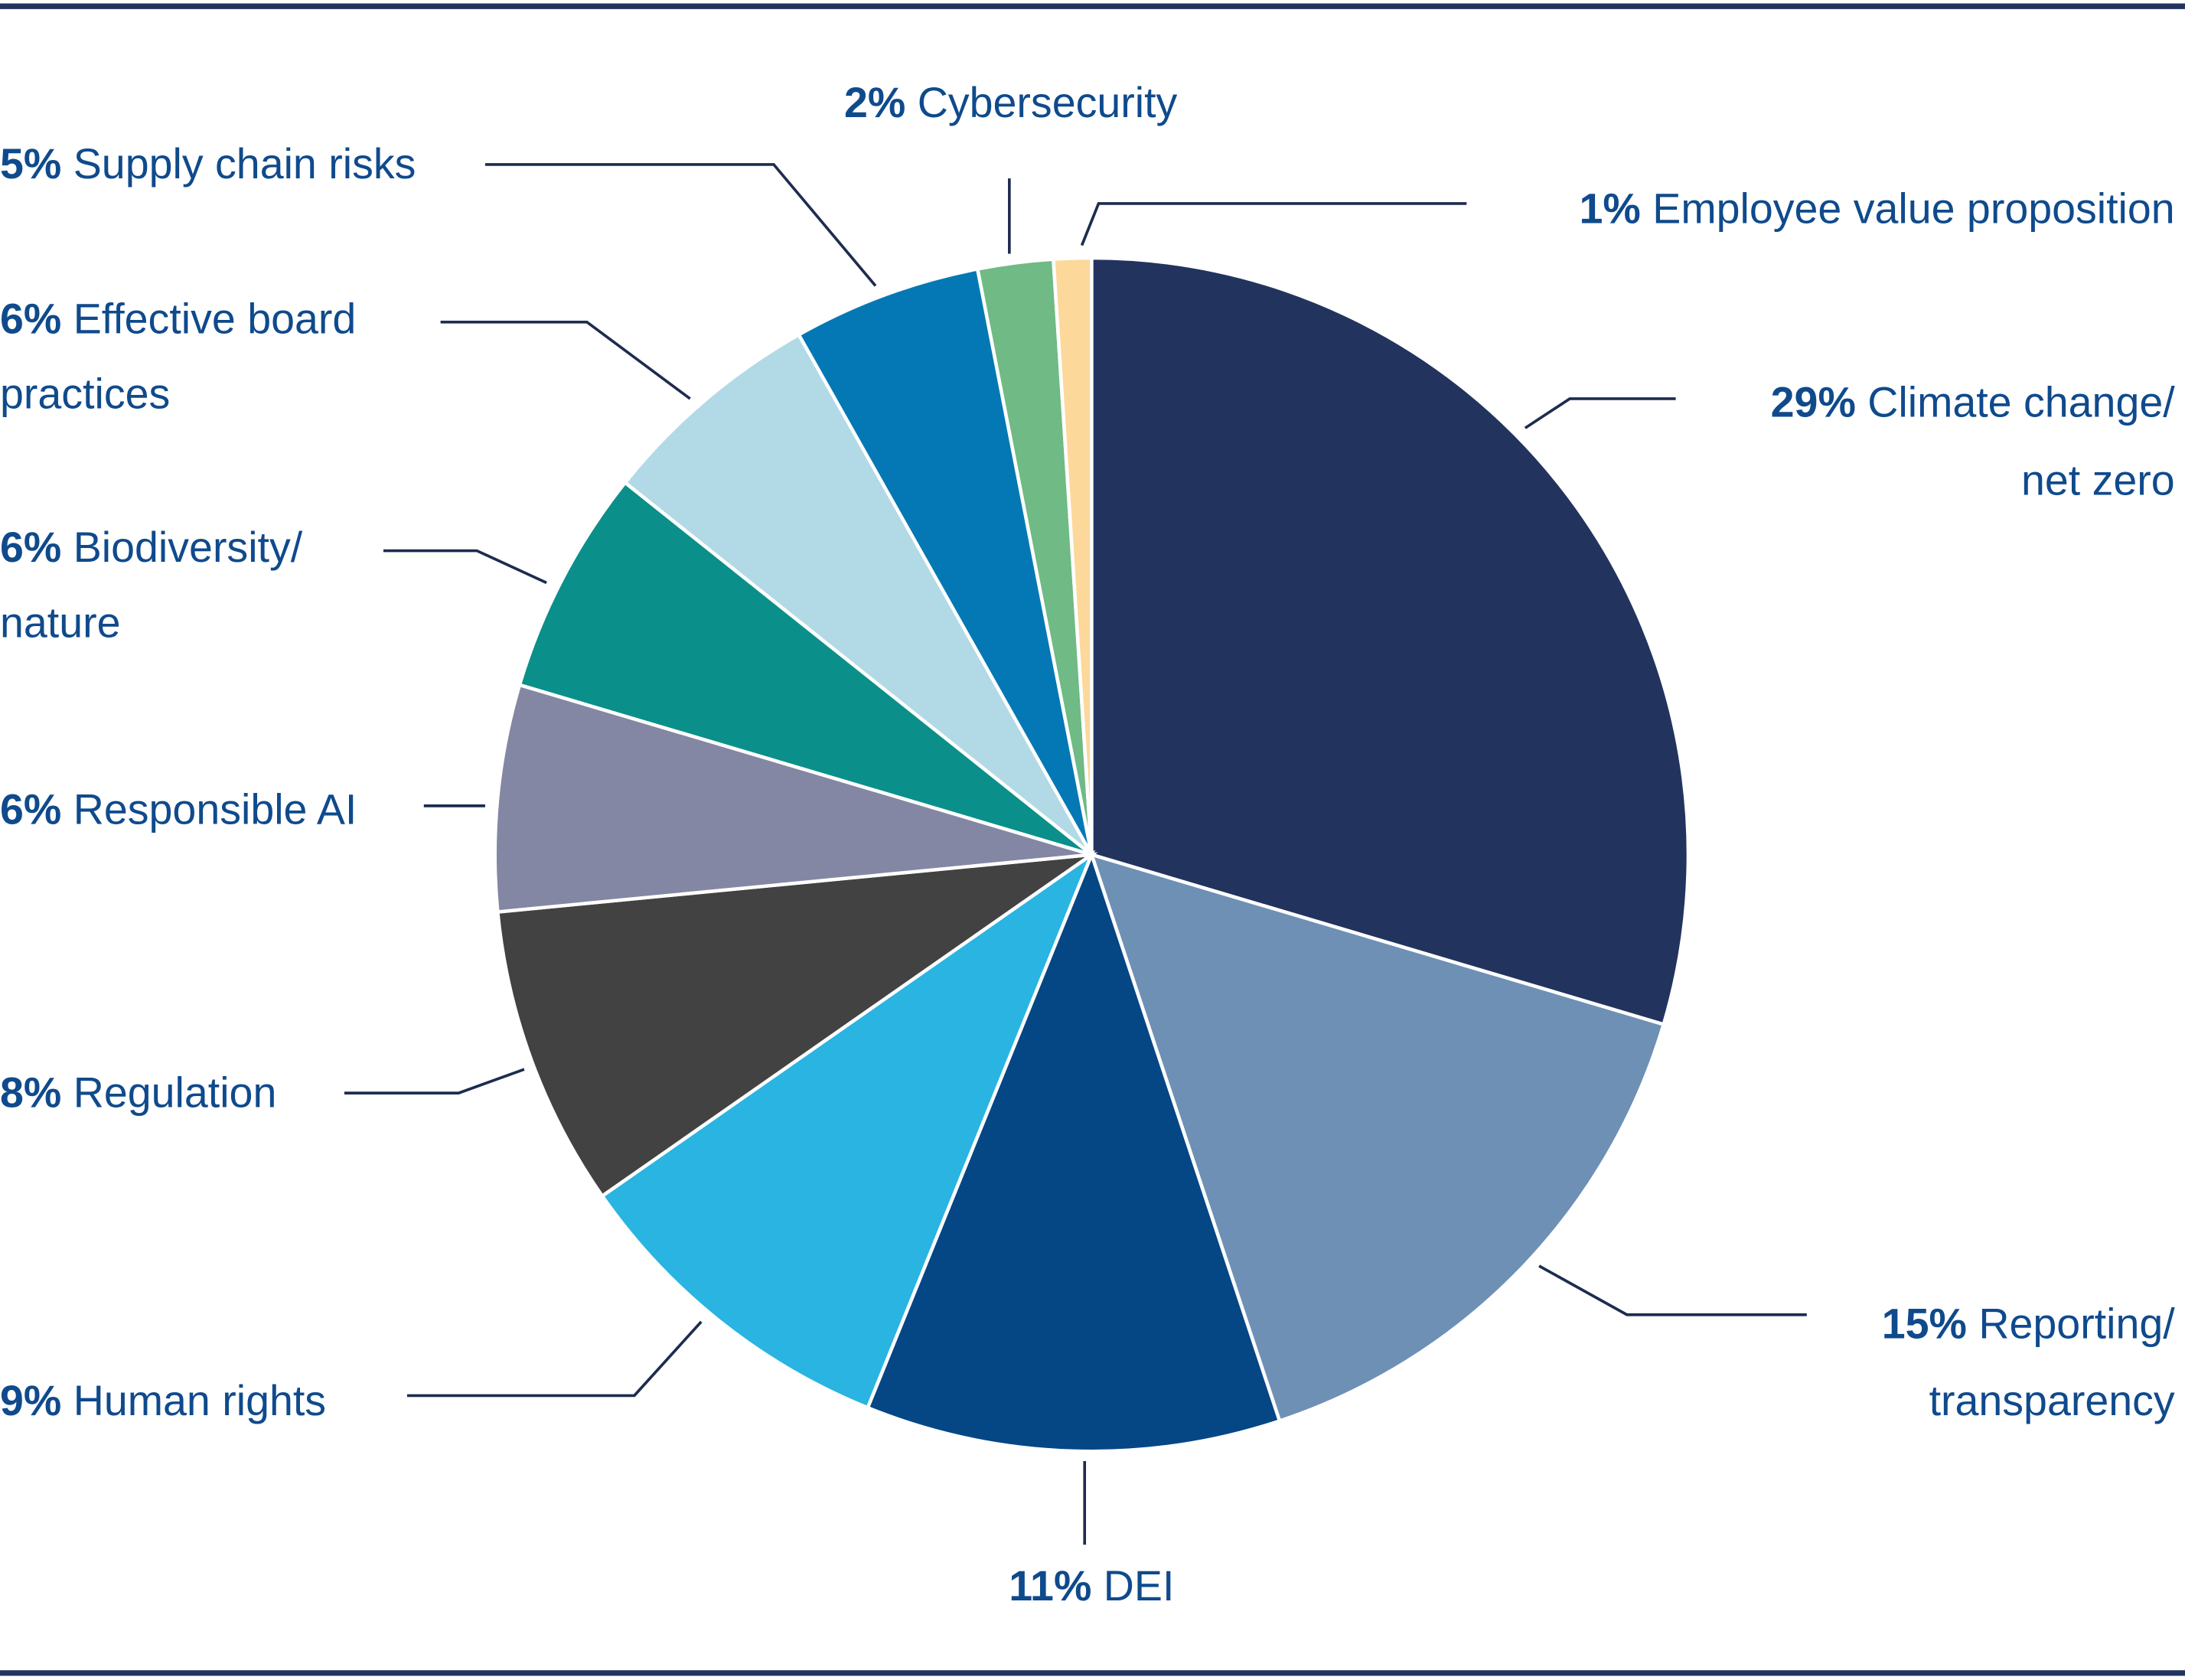  What do you see at coordinates (1050, 1586) in the screenshot?
I see `slice-percent: 11%` at bounding box center [1050, 1586].